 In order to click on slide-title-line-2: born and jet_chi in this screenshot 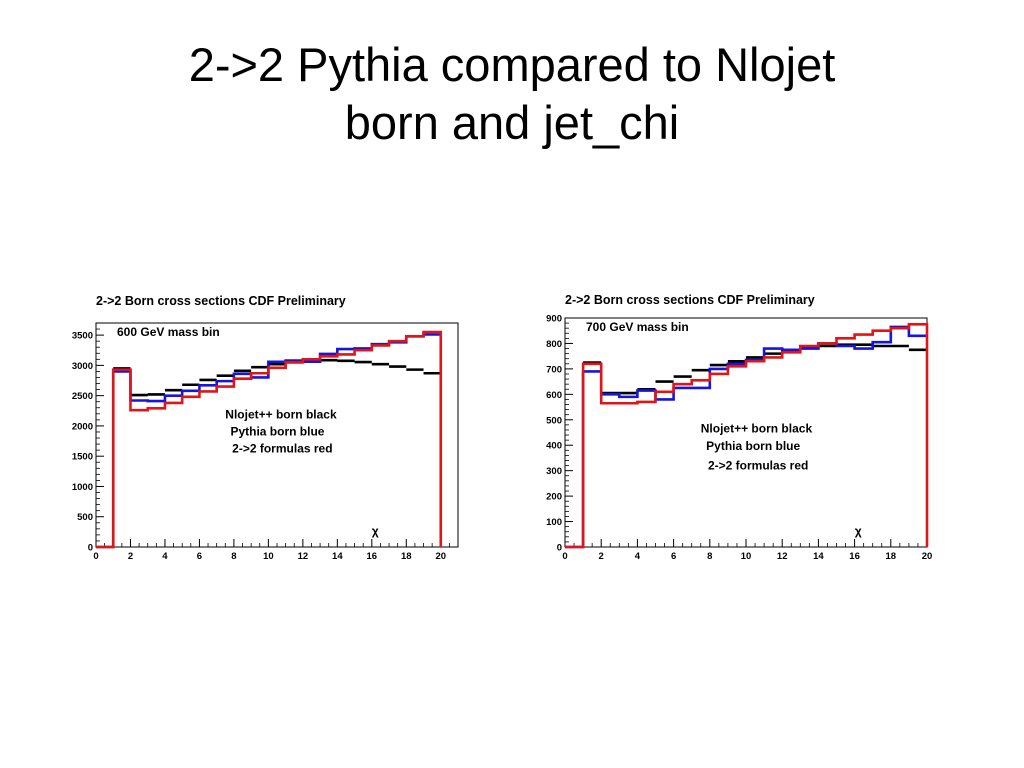, I will do `click(512, 122)`.